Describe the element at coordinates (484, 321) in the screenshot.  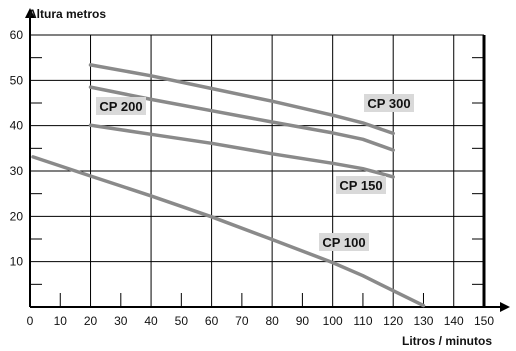
I see `x-tick-label: 150` at that location.